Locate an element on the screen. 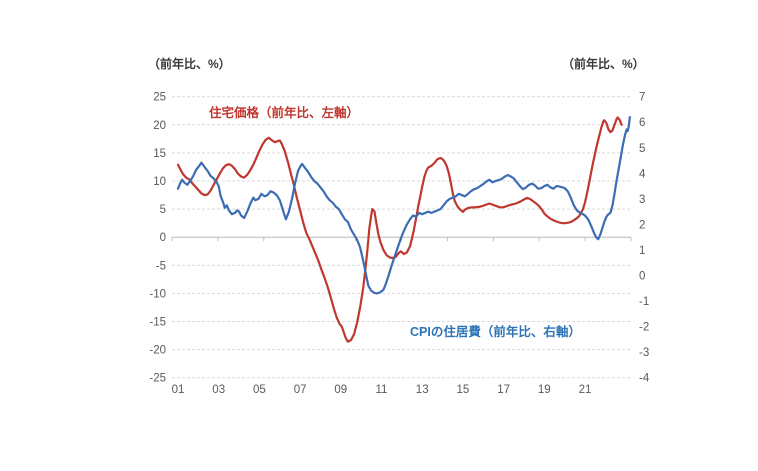 This screenshot has height=471, width=758. right-axis-tick-label: -2 is located at coordinates (644, 328).